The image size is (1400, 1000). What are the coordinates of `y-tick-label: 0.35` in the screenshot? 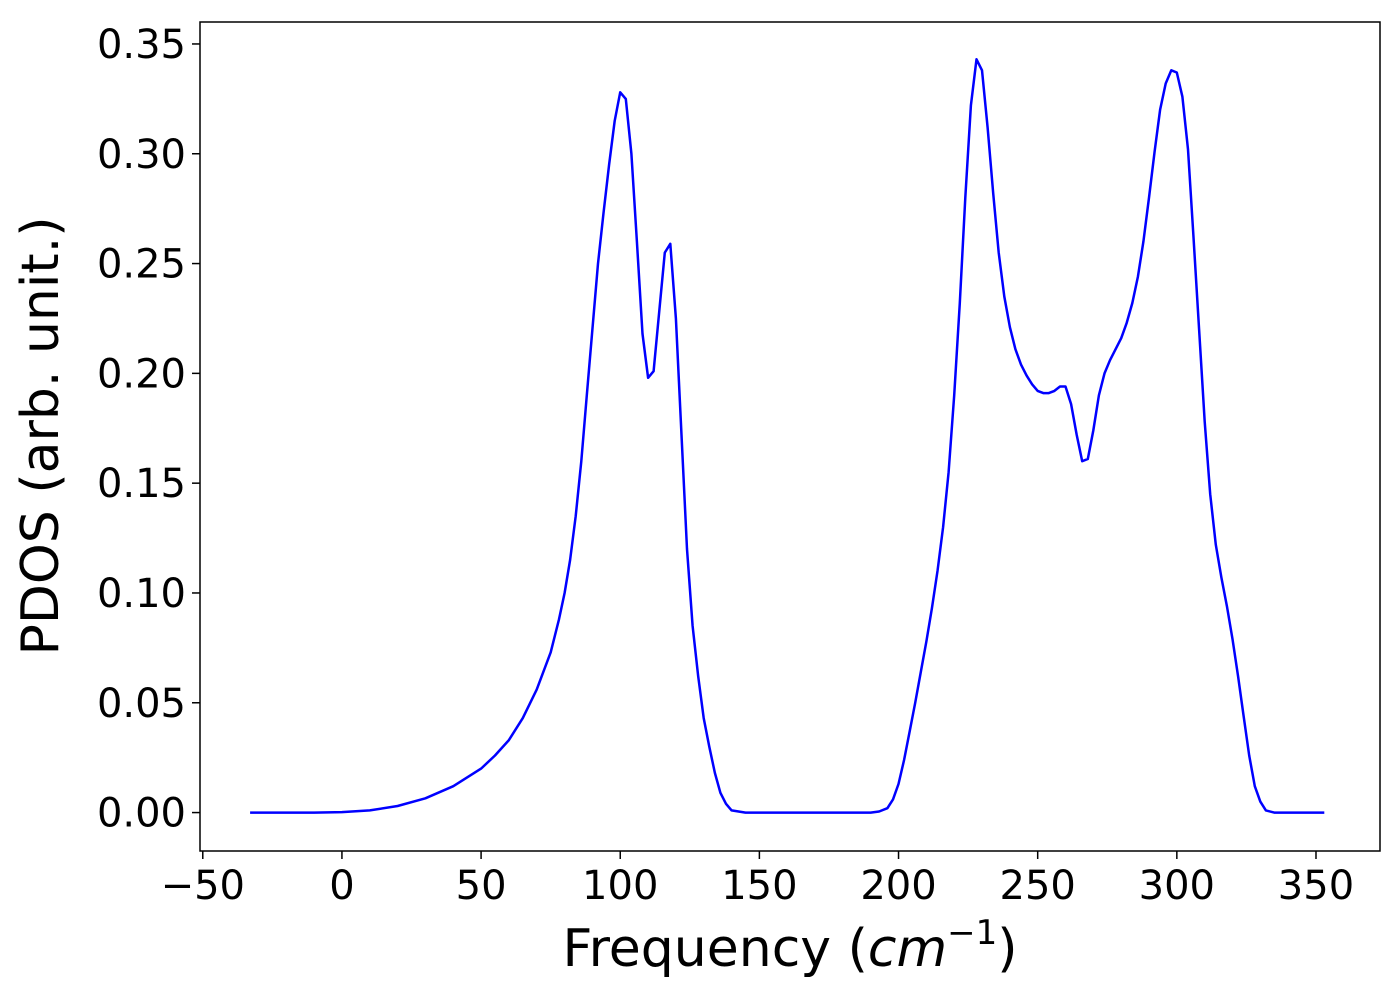 It's located at (141, 45).